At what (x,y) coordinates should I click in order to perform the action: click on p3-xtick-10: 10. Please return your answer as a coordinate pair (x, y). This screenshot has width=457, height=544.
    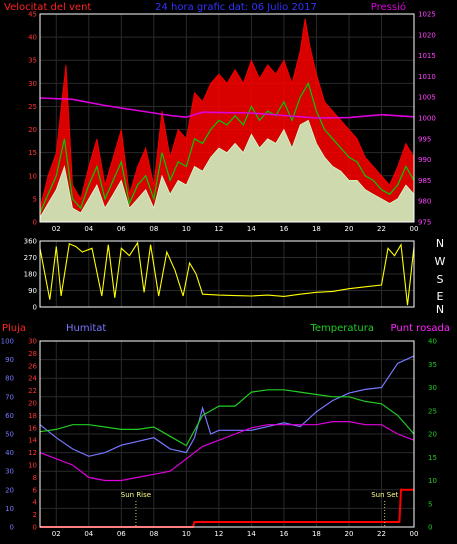
    Looking at the image, I should click on (186, 534).